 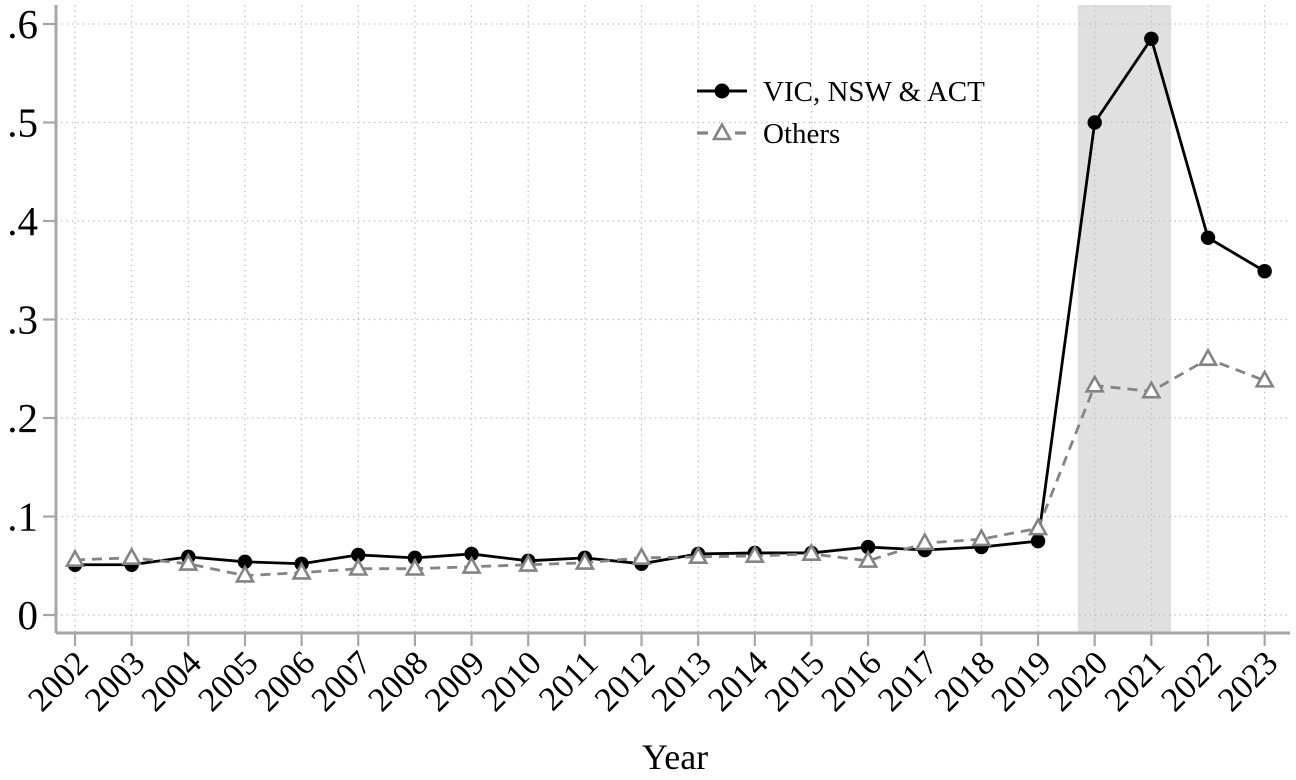 I want to click on y-tick-label: .3, so click(x=22, y=320).